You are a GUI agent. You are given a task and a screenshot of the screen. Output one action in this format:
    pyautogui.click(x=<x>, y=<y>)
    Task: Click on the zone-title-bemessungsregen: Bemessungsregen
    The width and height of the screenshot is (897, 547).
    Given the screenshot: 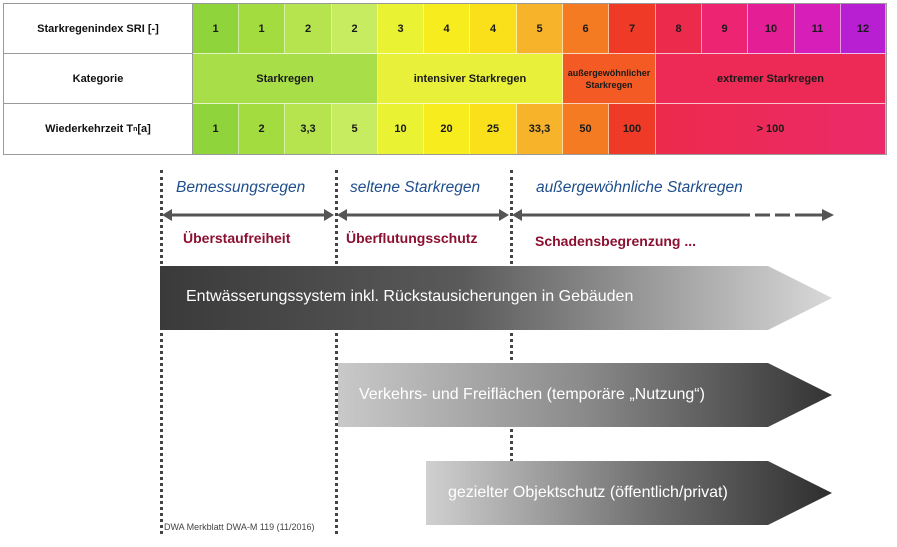 What is the action you would take?
    pyautogui.click(x=241, y=187)
    